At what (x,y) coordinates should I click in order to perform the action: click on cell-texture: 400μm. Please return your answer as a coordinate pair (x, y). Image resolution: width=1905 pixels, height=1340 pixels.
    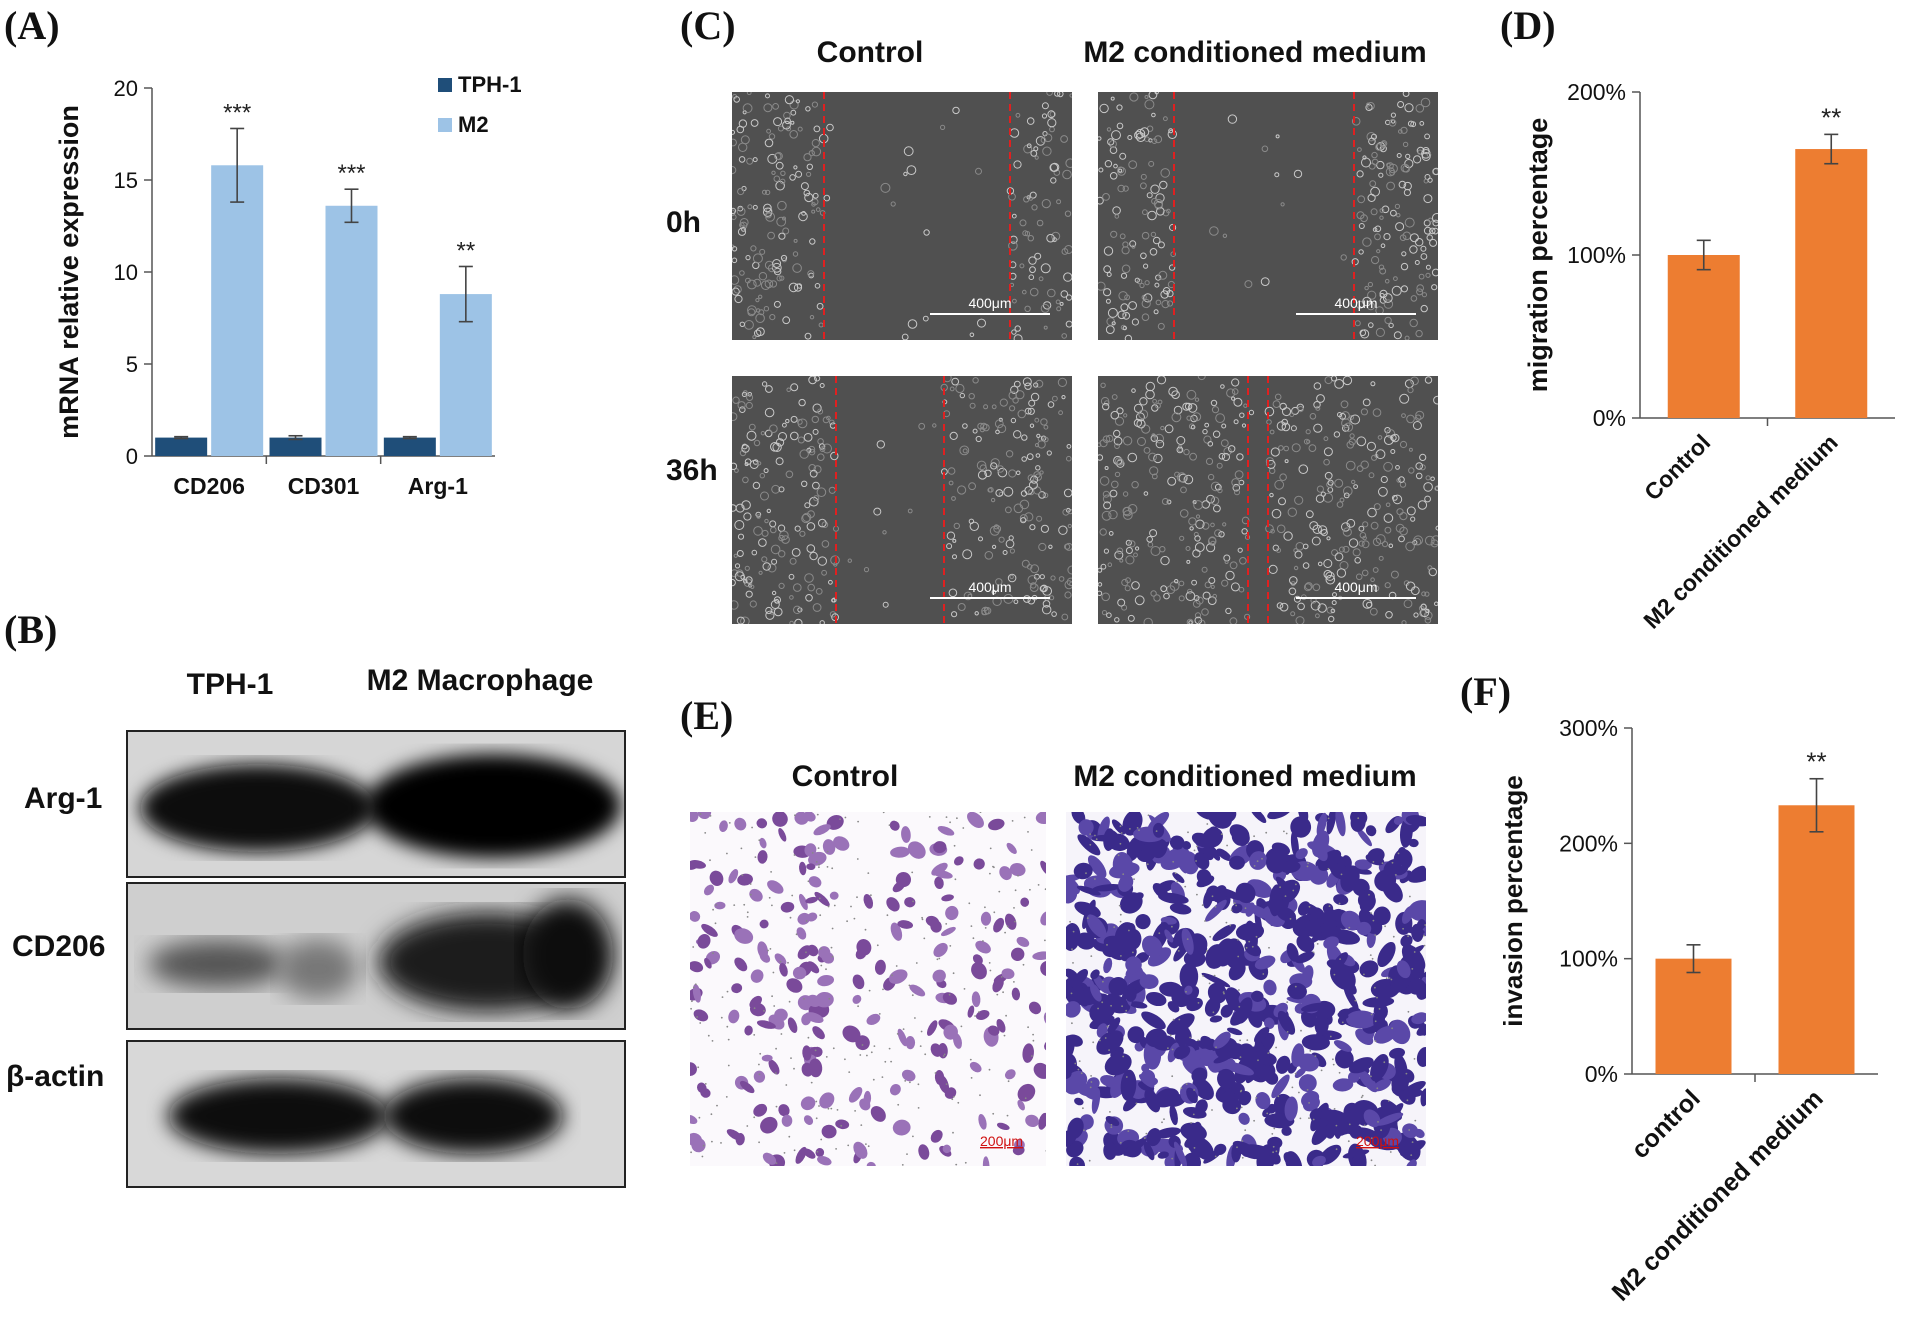
    Looking at the image, I should click on (1268, 216).